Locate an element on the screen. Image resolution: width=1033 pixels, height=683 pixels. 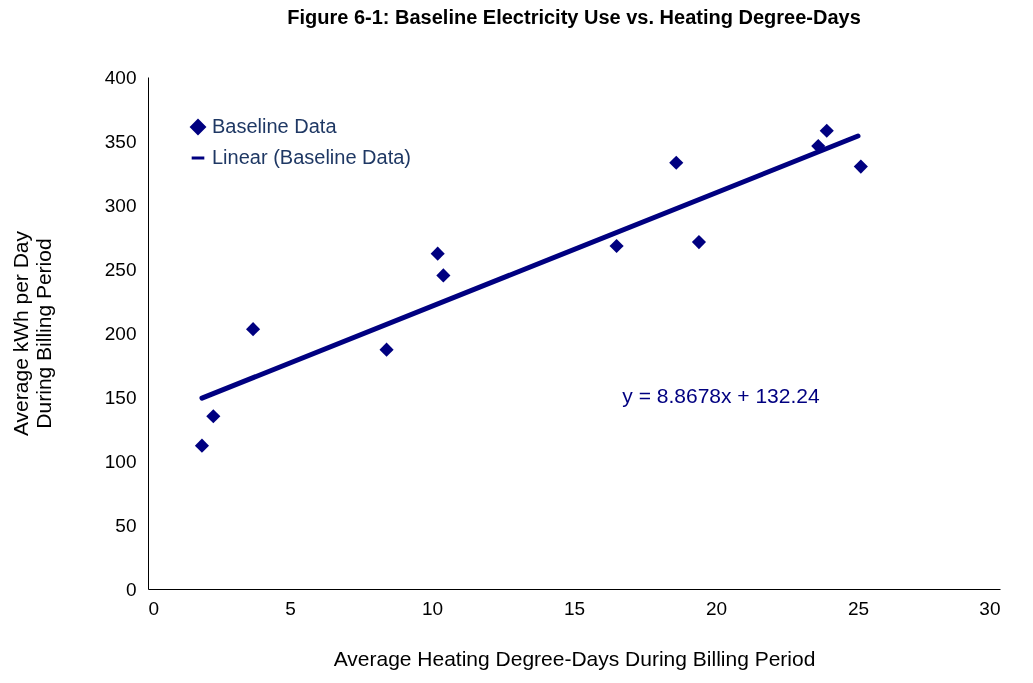
y-tick-label: 350 is located at coordinates (120, 141).